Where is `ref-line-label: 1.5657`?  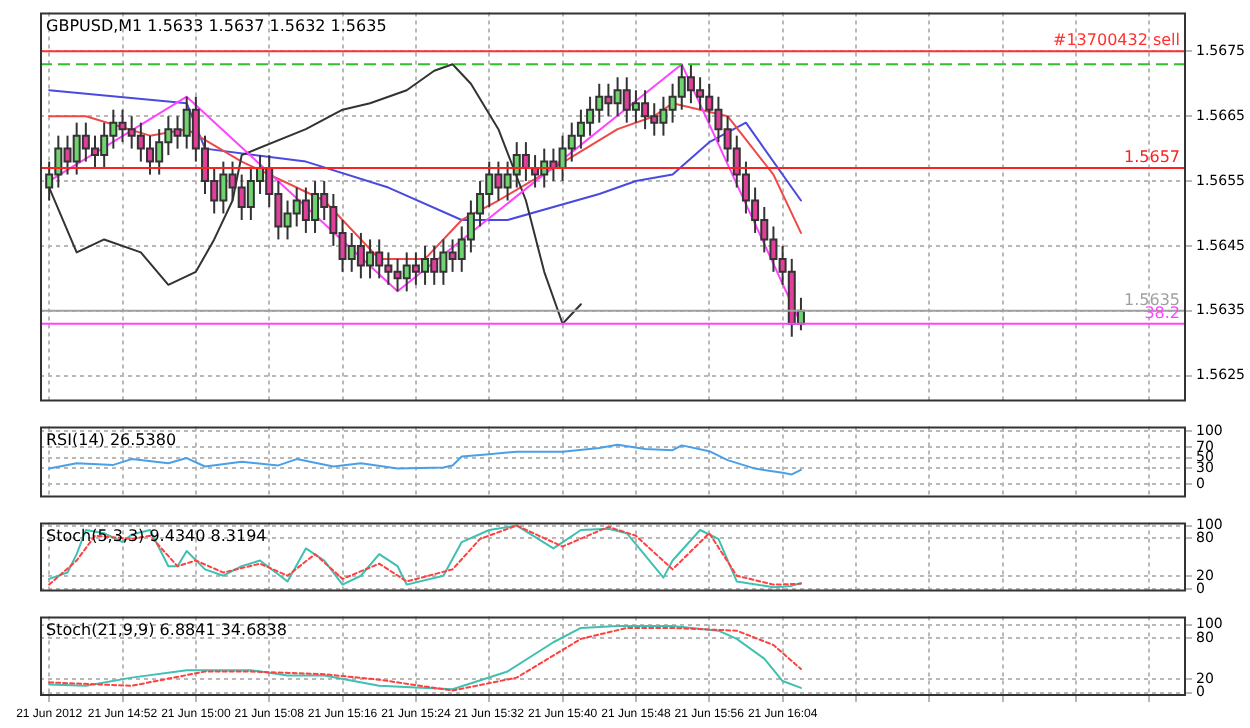 ref-line-label: 1.5657 is located at coordinates (1152, 157).